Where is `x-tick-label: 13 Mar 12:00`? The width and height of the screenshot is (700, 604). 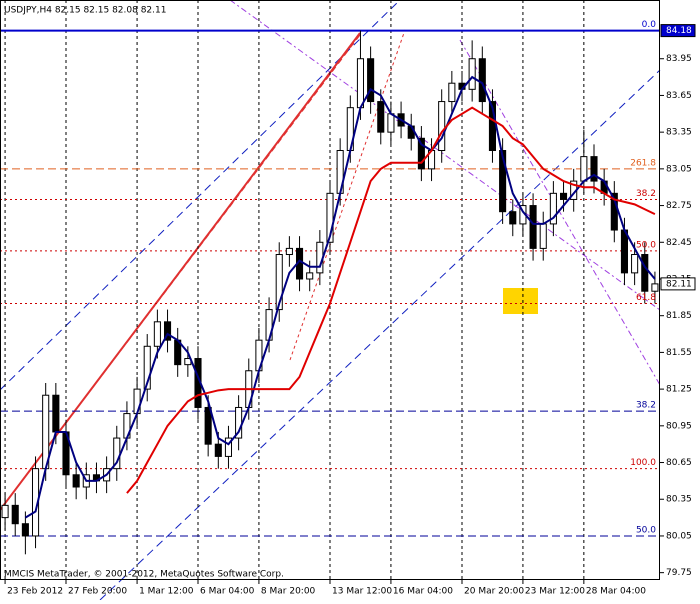
x-tick-label: 13 Mar 12:00 is located at coordinates (362, 592).